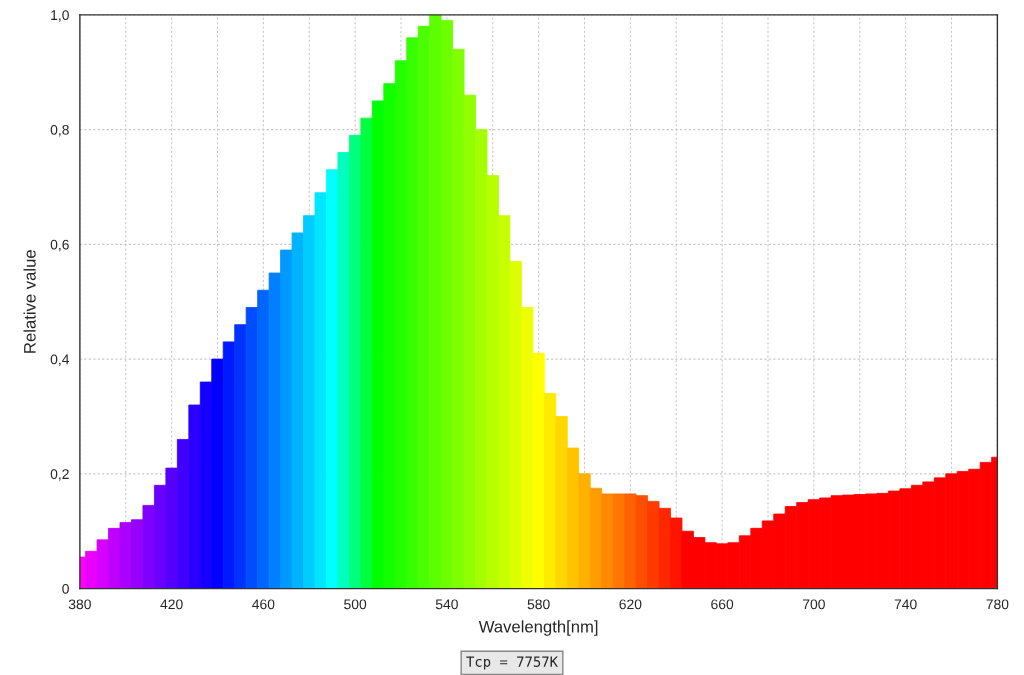 The height and width of the screenshot is (675, 1024). Describe the element at coordinates (60, 16) in the screenshot. I see `y-tick-label: 1,0` at that location.